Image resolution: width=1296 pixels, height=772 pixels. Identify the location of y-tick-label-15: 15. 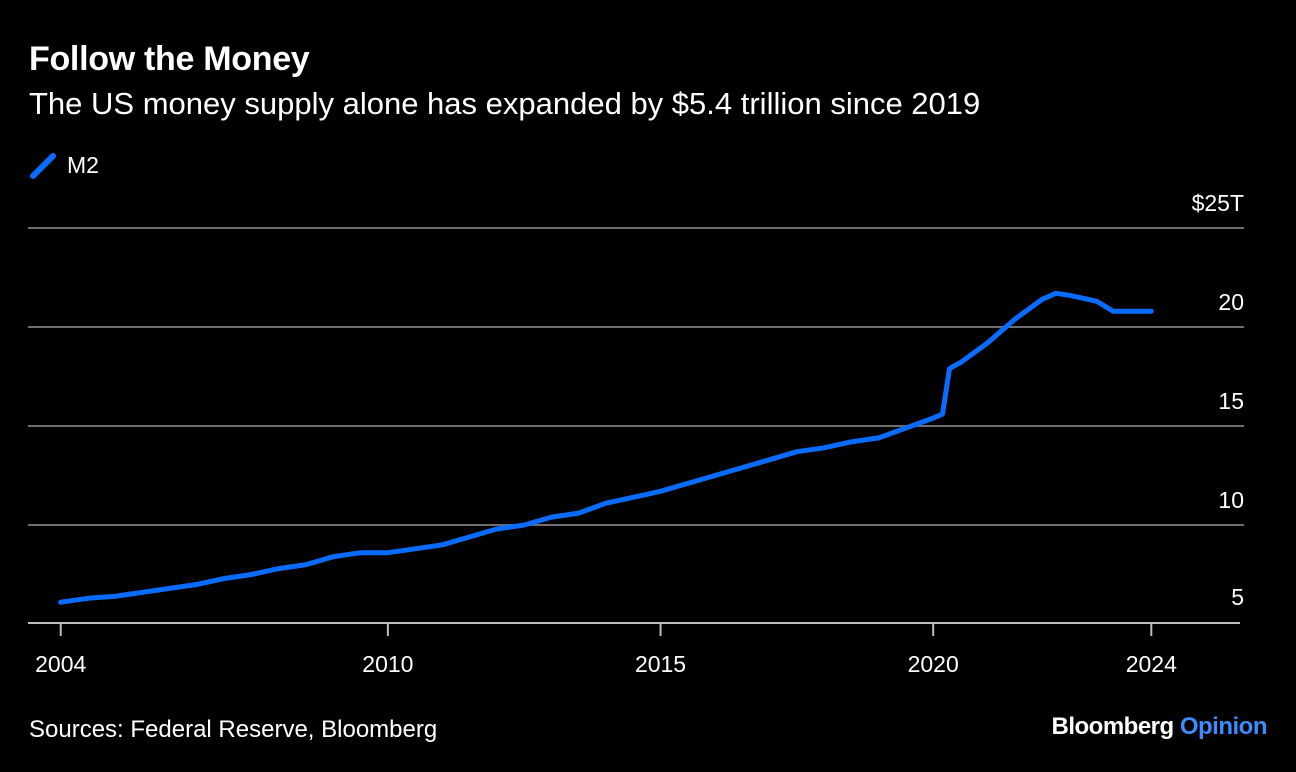
(1231, 401).